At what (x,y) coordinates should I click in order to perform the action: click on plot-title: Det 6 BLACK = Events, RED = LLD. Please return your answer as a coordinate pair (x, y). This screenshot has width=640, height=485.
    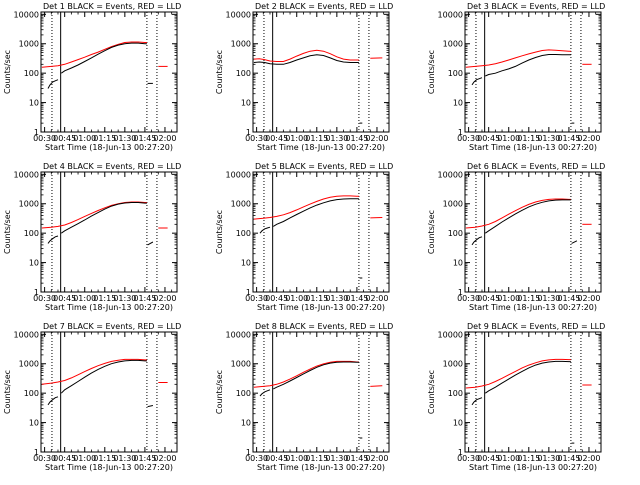
    Looking at the image, I should click on (536, 166).